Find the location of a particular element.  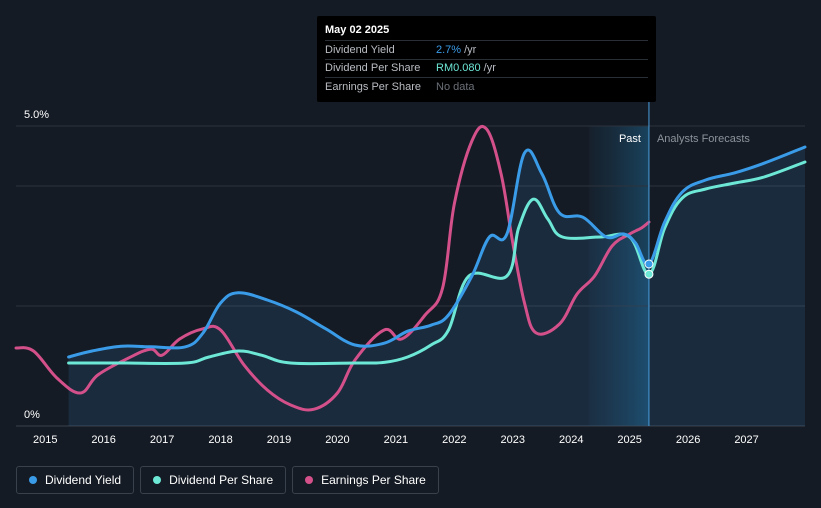

past-band is located at coordinates (618, 276).